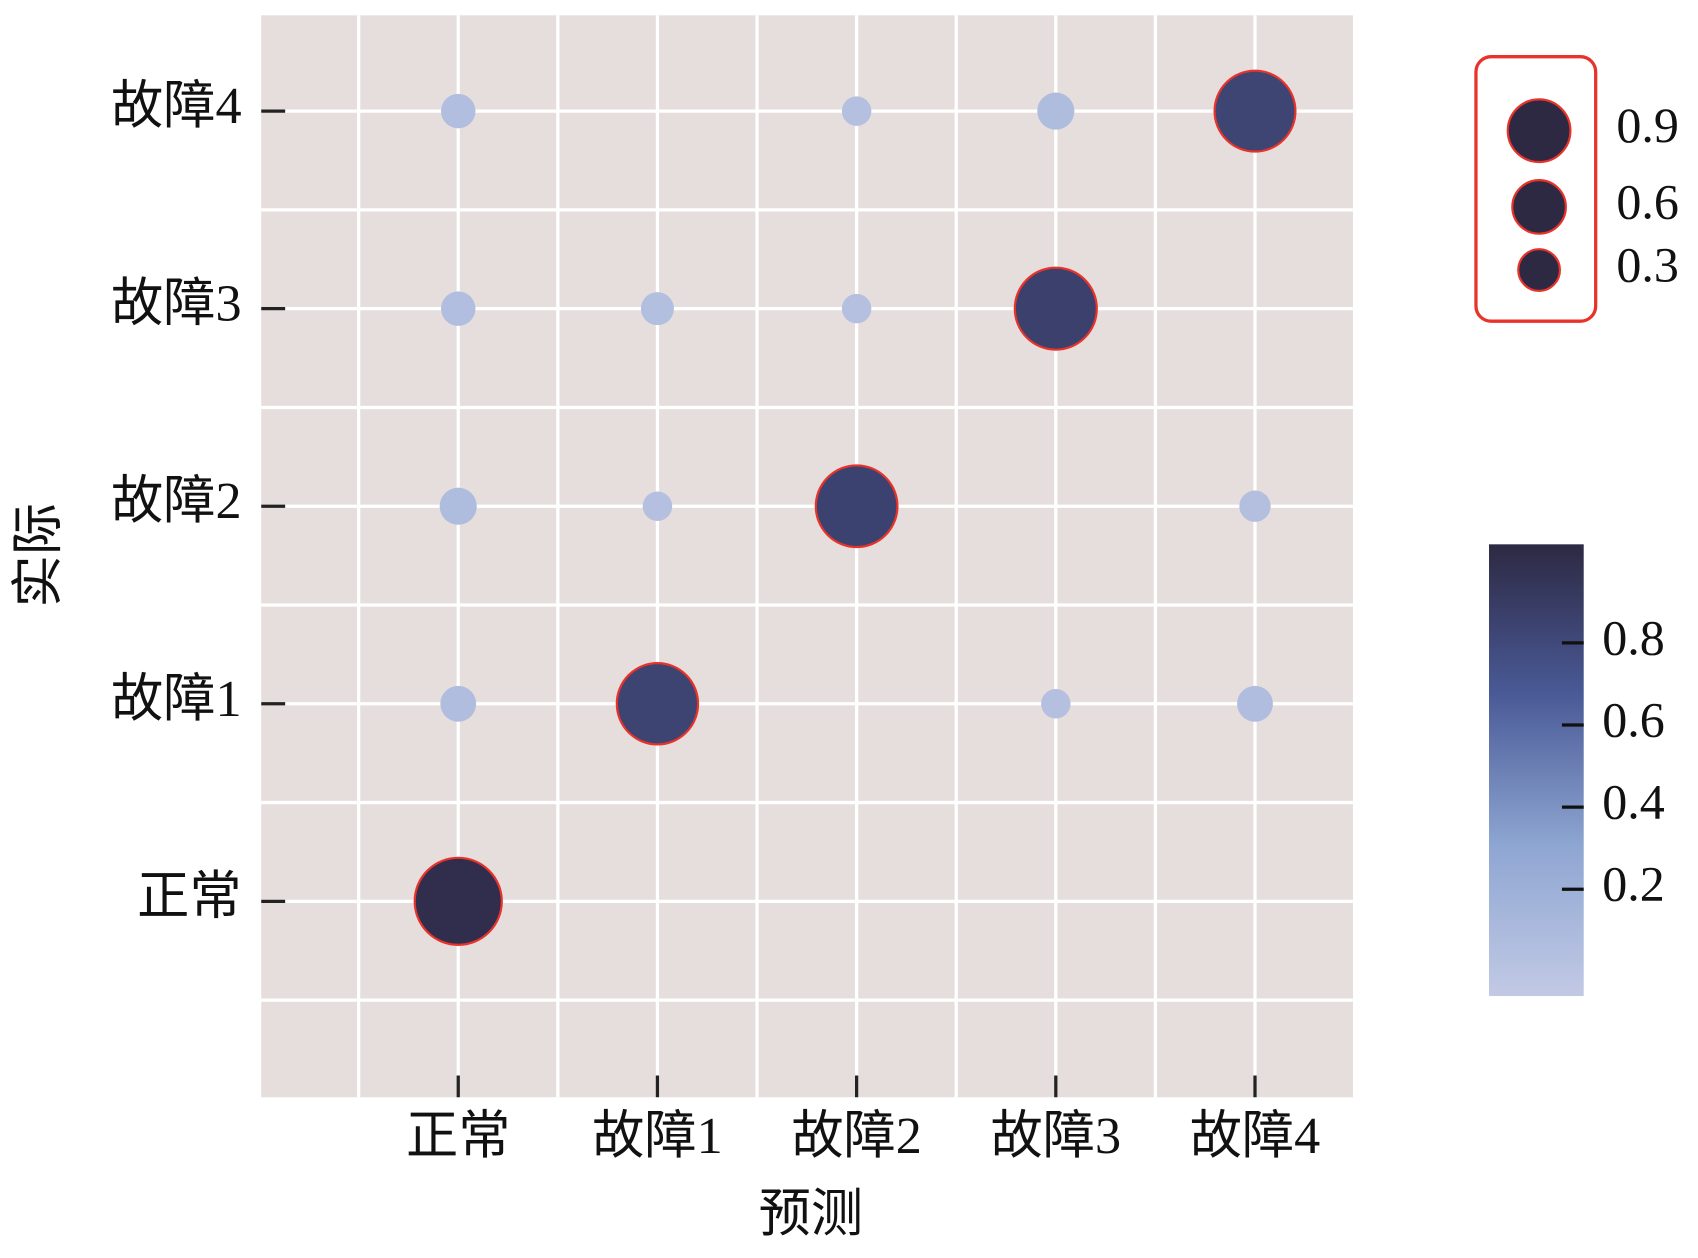 The width and height of the screenshot is (1698, 1258). What do you see at coordinates (1647, 201) in the screenshot?
I see `size-legend-label: 0.6` at bounding box center [1647, 201].